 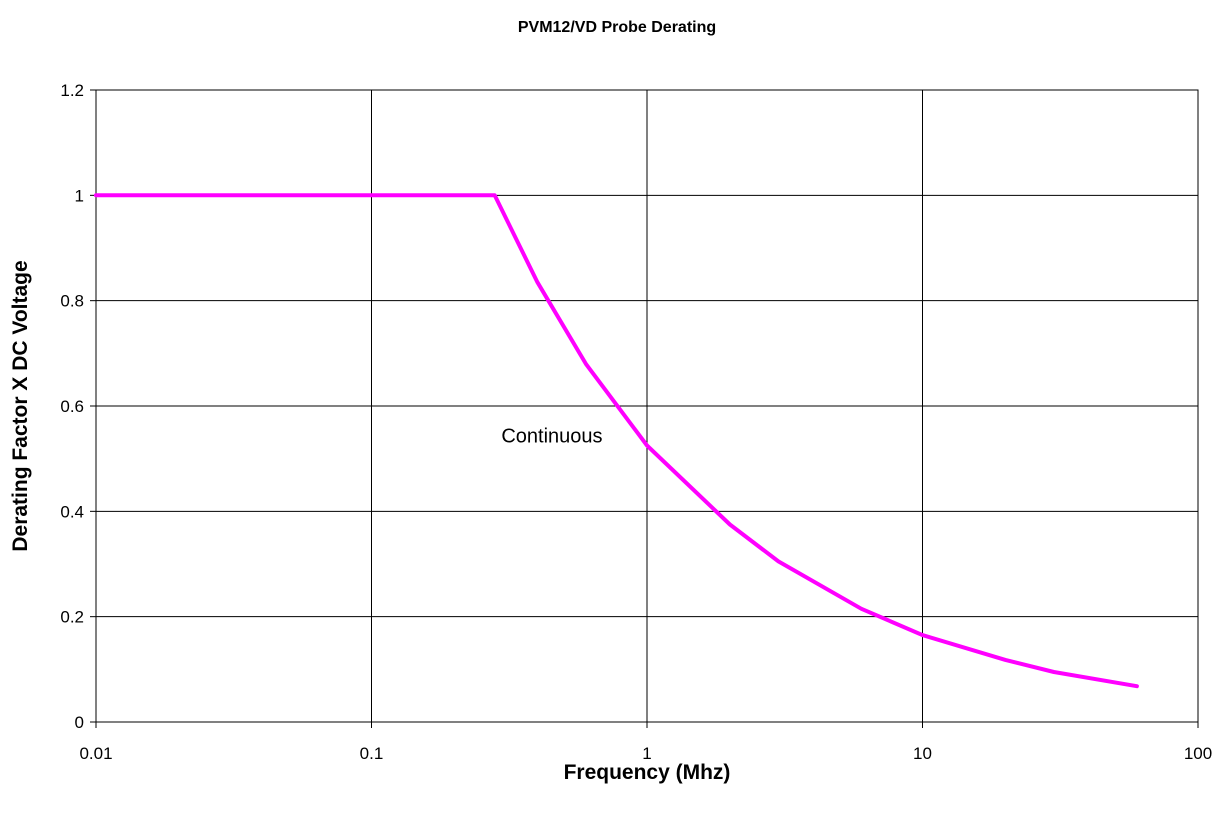 What do you see at coordinates (72, 90) in the screenshot?
I see `y-tick-label: 1.2` at bounding box center [72, 90].